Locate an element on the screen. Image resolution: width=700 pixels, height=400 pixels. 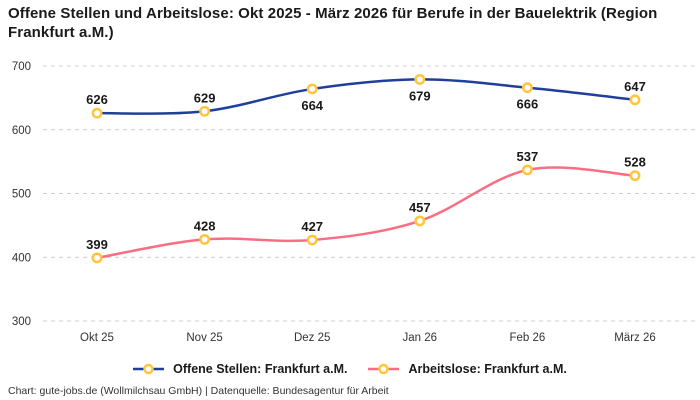
value-label: 457 is located at coordinates (420, 207).